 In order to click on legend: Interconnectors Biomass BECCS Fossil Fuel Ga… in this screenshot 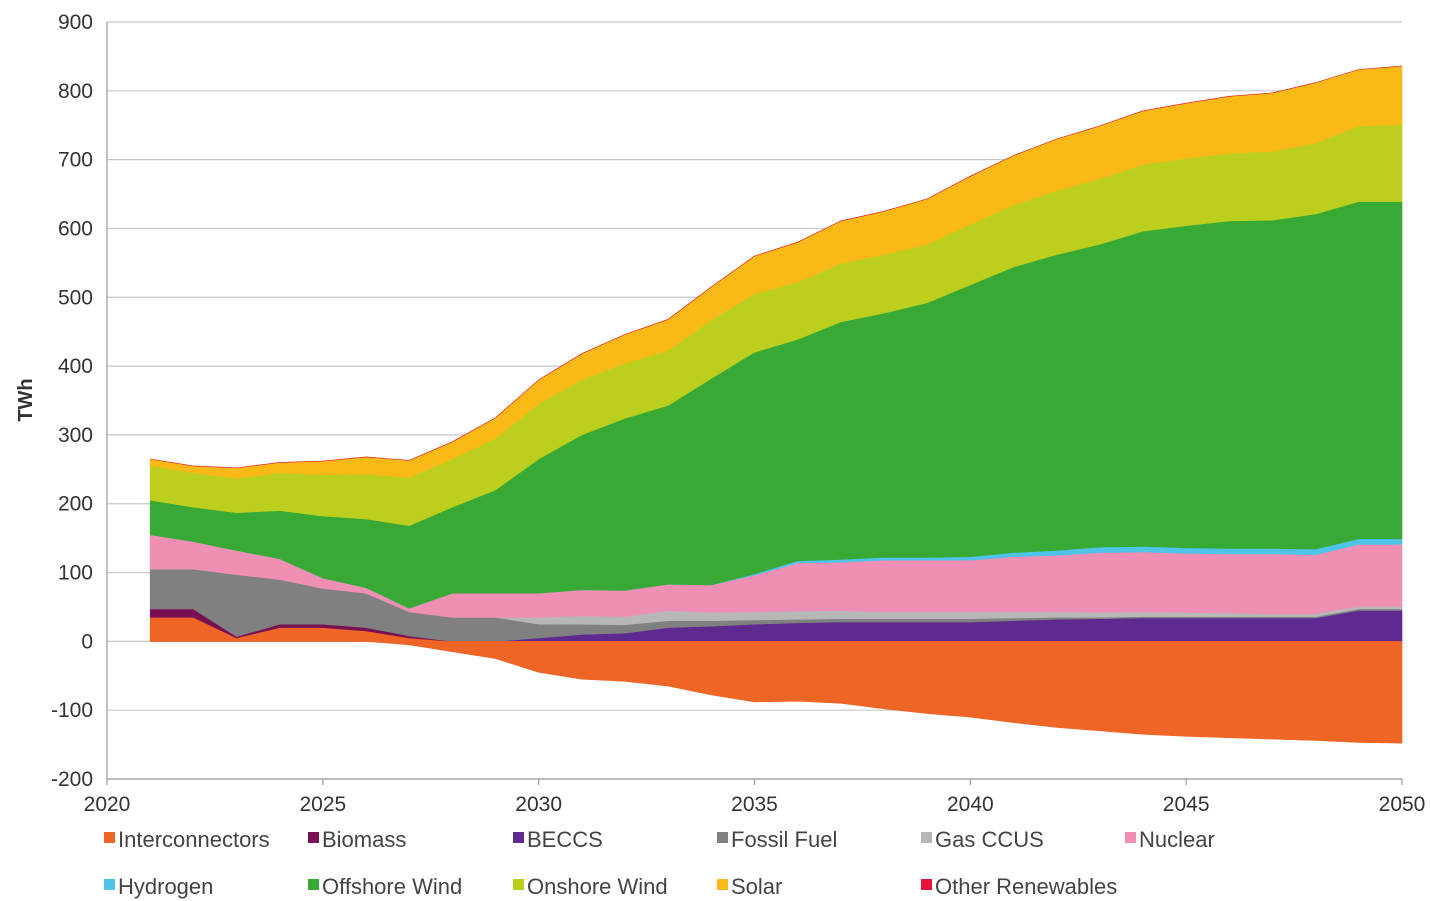, I will do `click(659, 863)`.